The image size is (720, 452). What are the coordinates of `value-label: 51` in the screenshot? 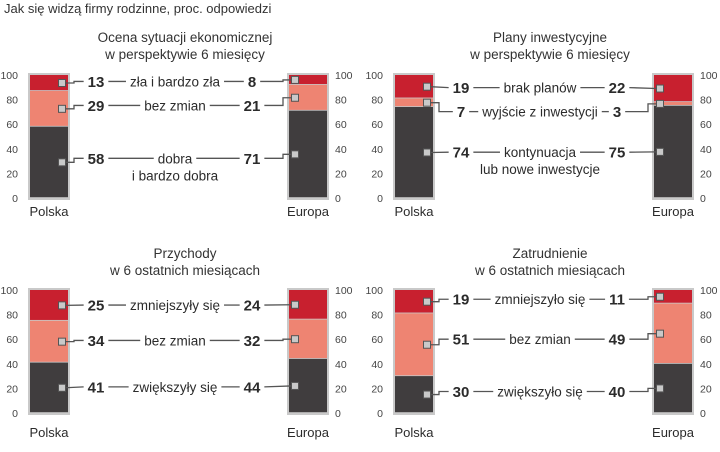 It's located at (461, 340).